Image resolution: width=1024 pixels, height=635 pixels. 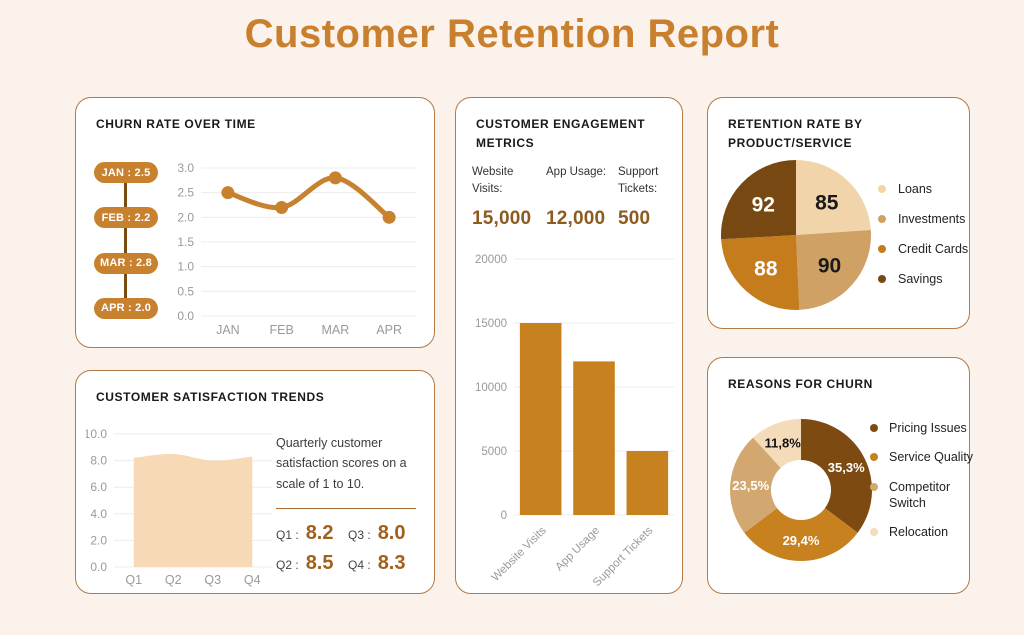 I want to click on svg-text: 3.0, so click(x=185, y=168).